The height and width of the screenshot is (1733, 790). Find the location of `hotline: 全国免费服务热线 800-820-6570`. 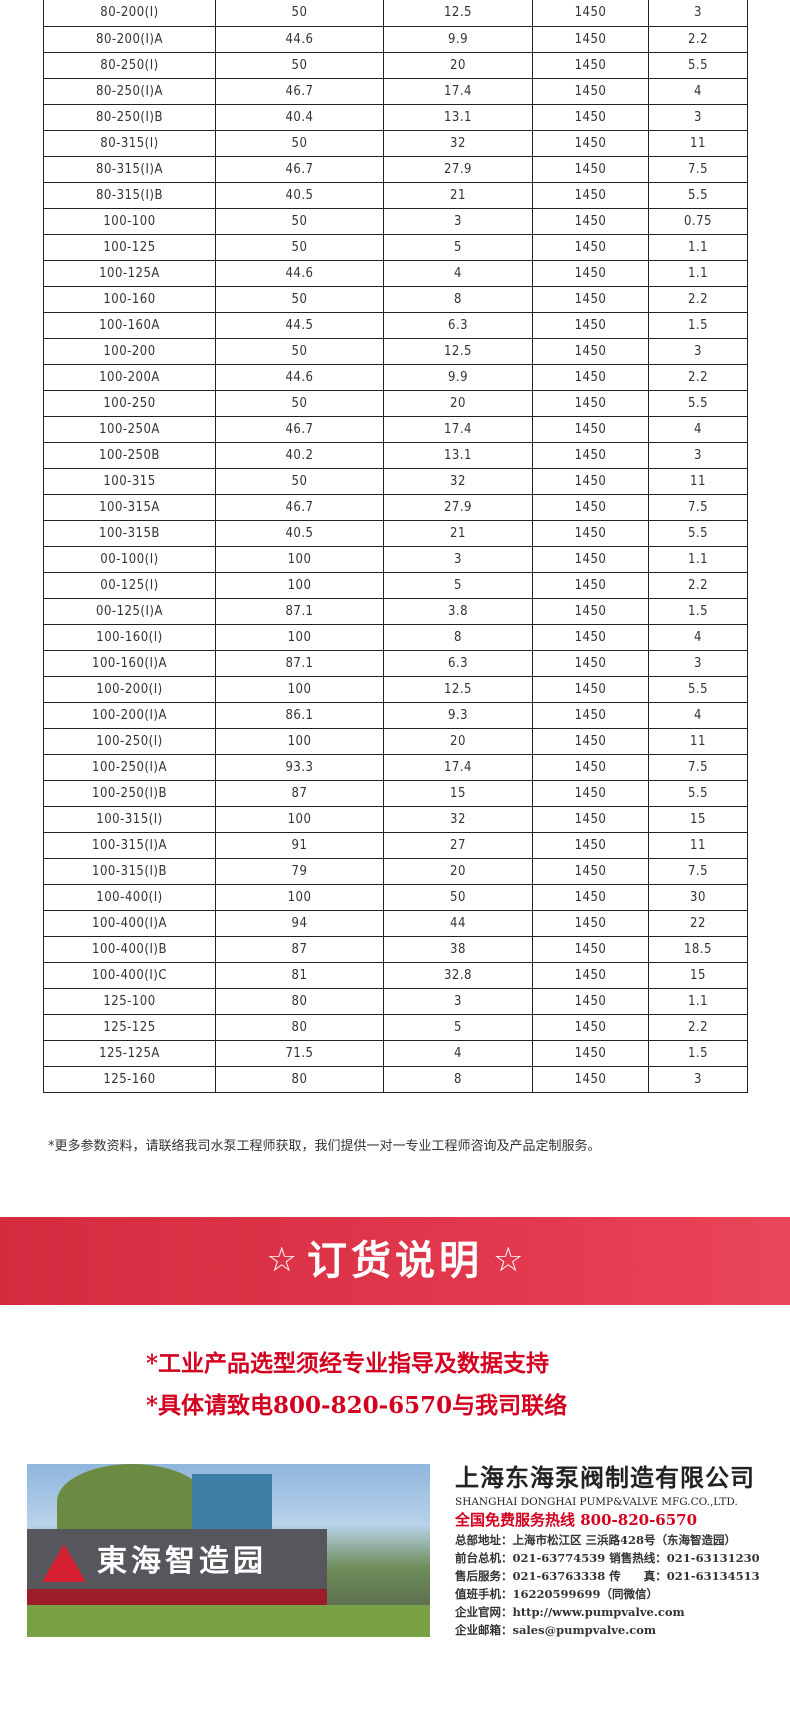

hotline: 全国免费服务热线 800-820-6570 is located at coordinates (576, 1520).